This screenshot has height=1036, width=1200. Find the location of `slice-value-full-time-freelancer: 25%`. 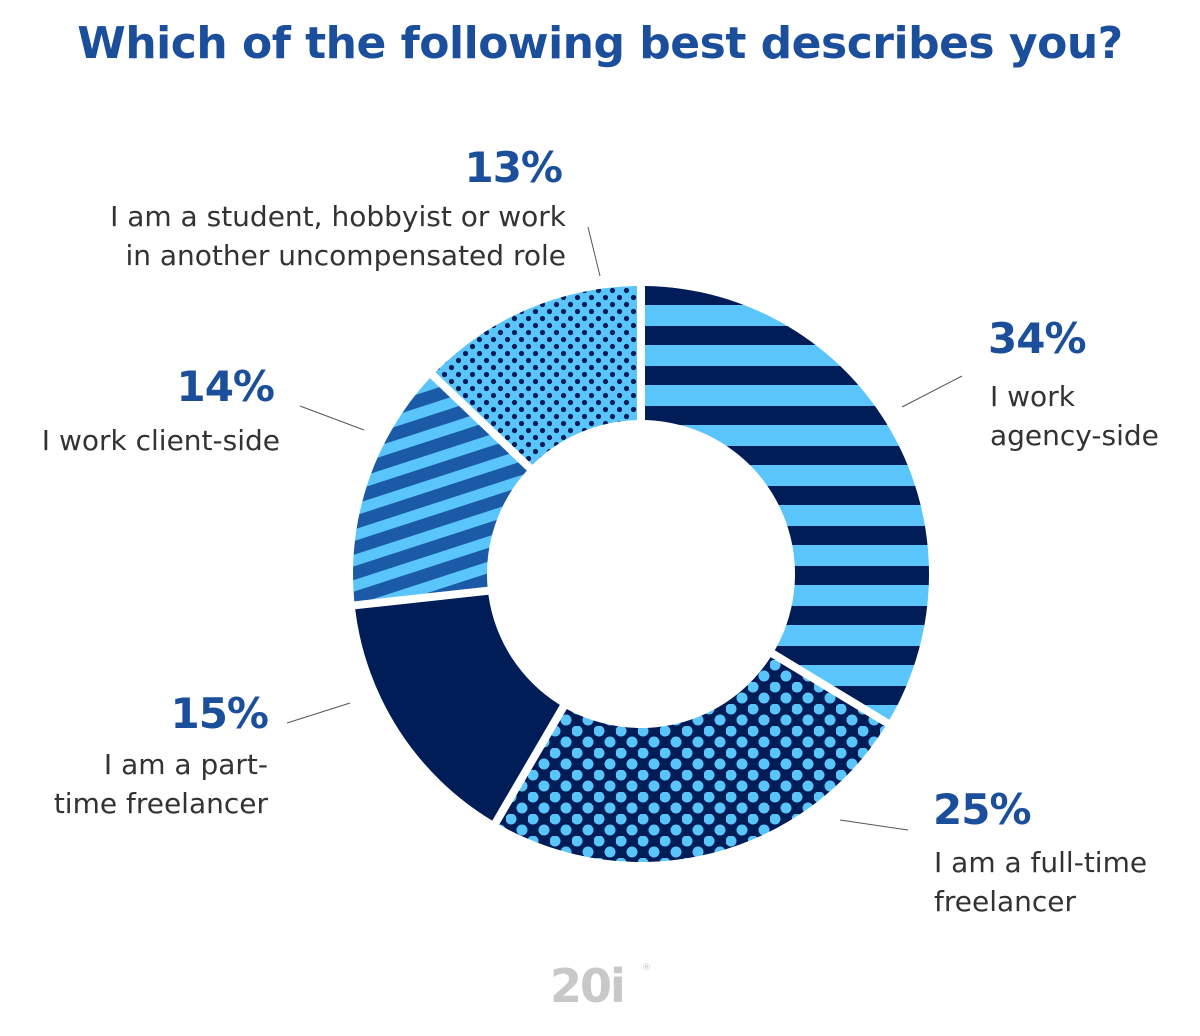

slice-value-full-time-freelancer: 25% is located at coordinates (982, 809).